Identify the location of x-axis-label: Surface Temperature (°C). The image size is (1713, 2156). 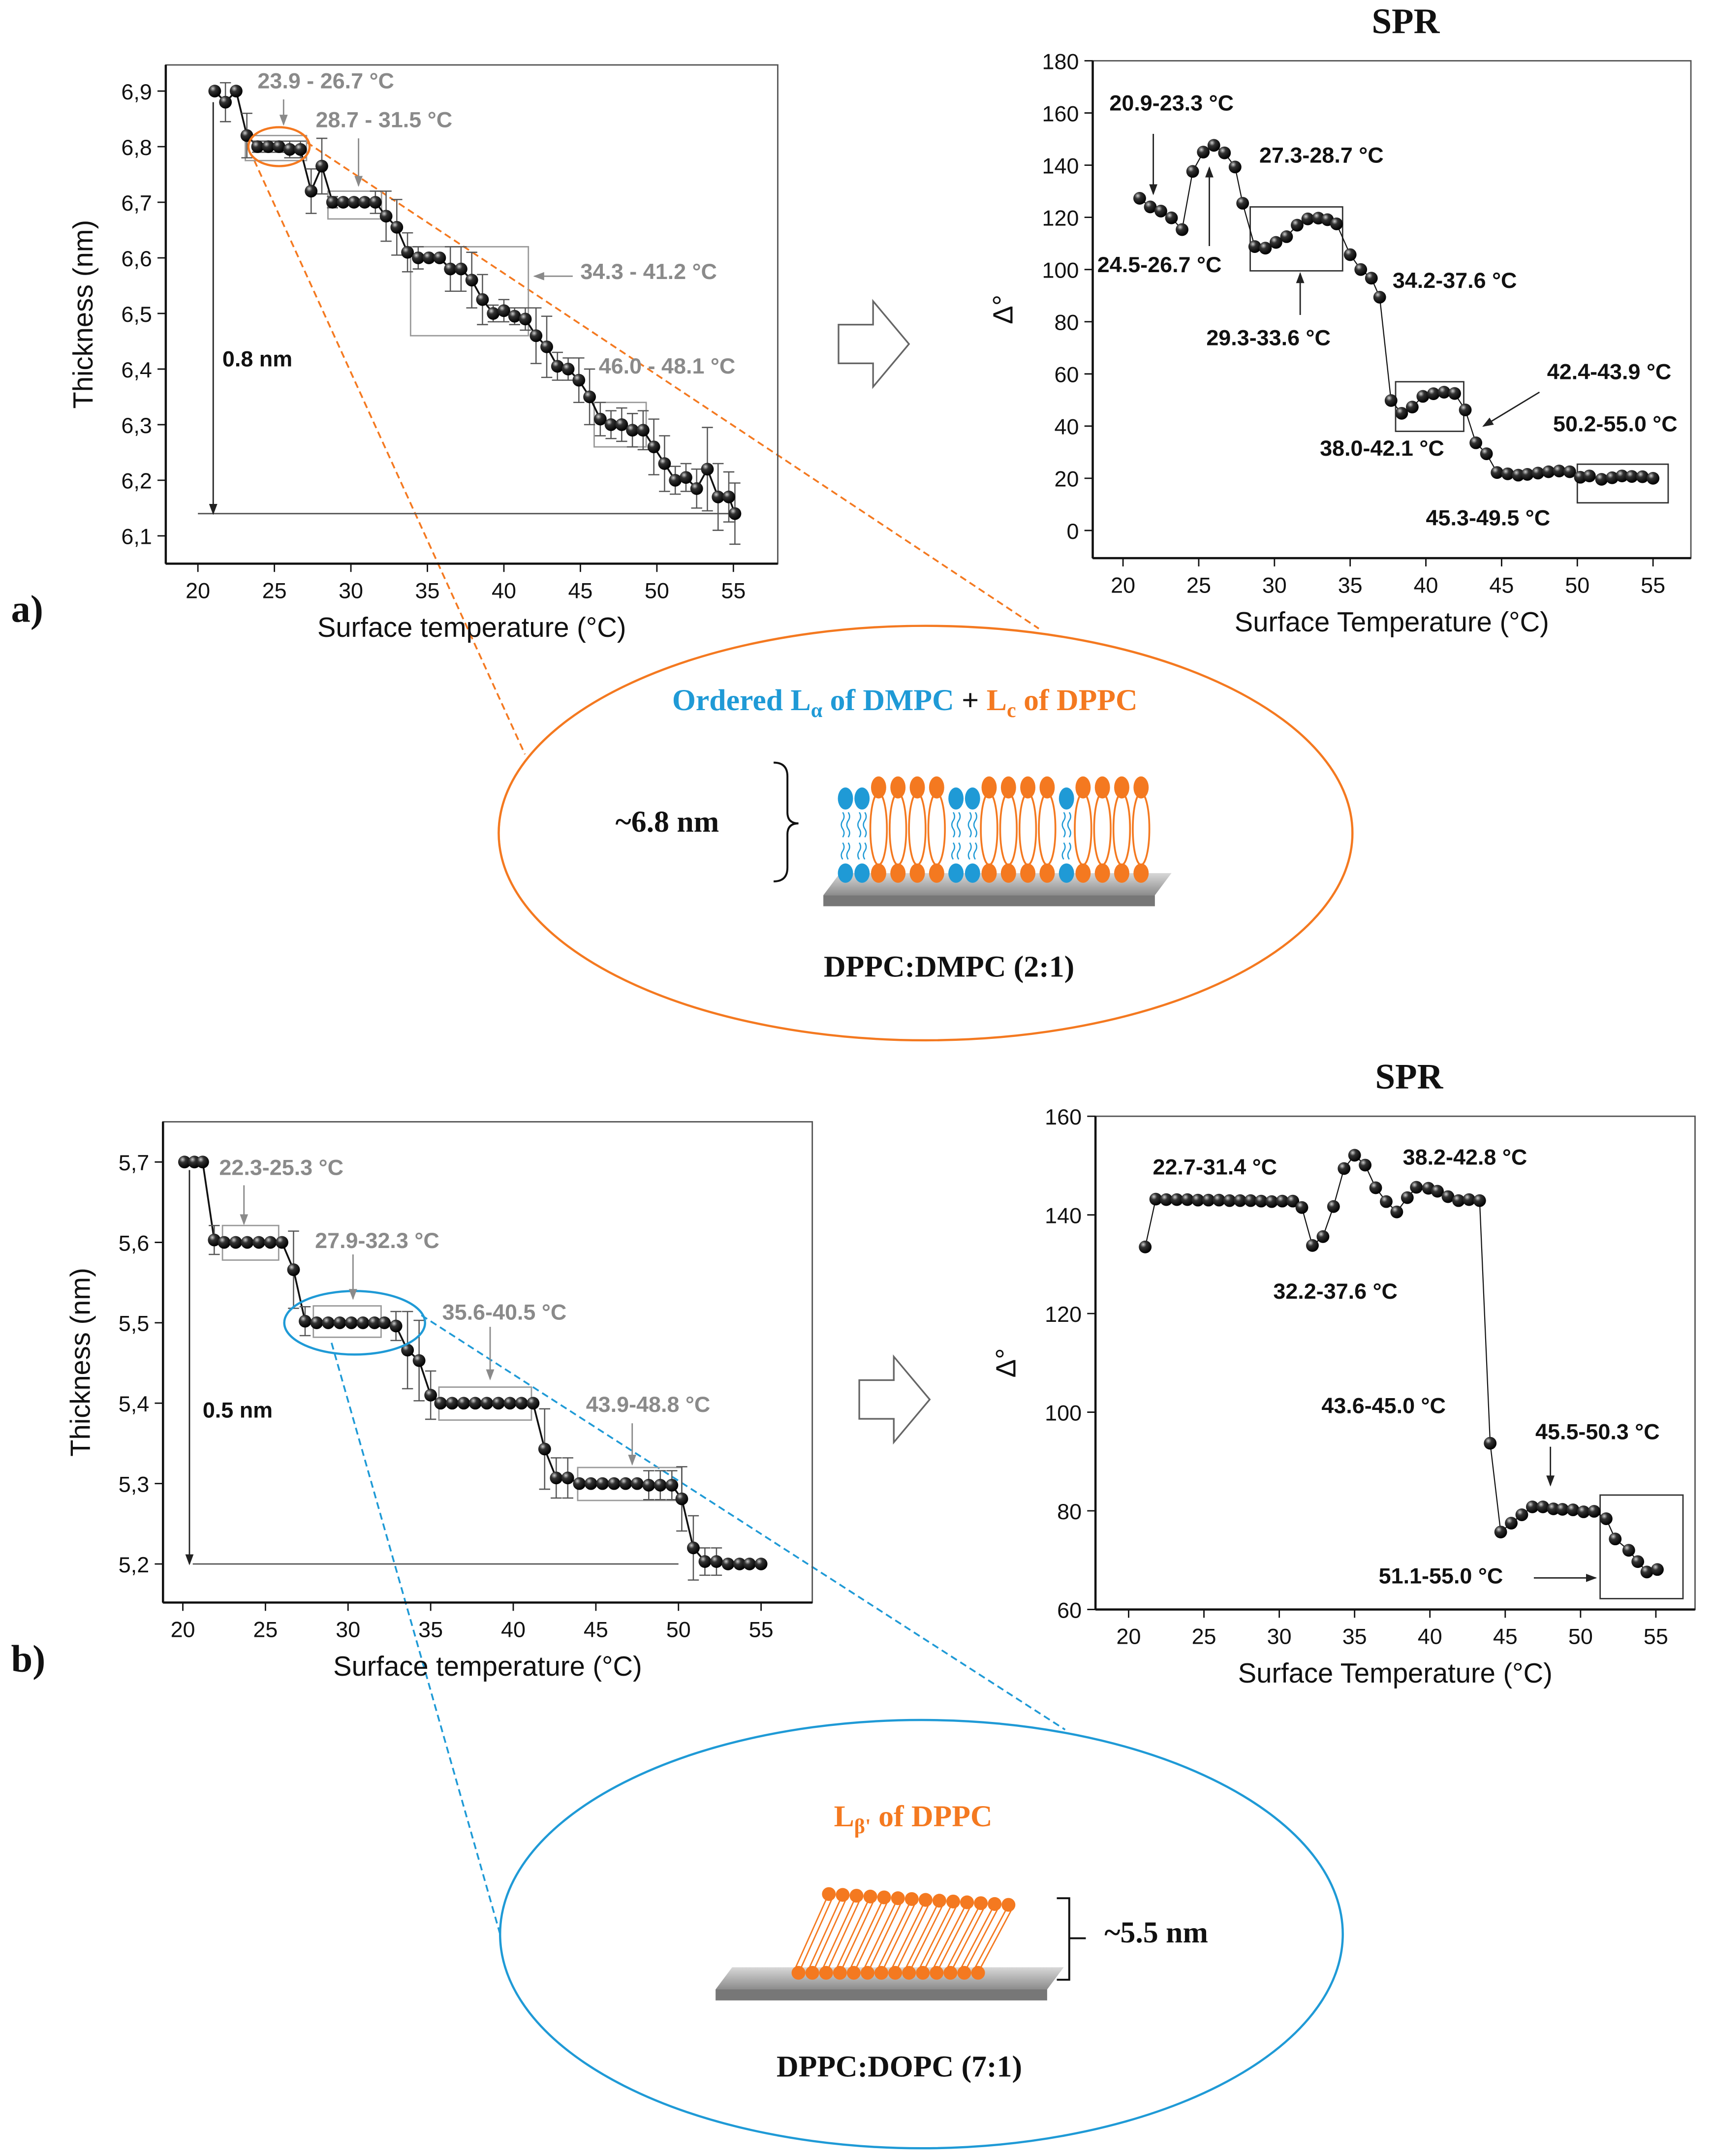
(1395, 1672).